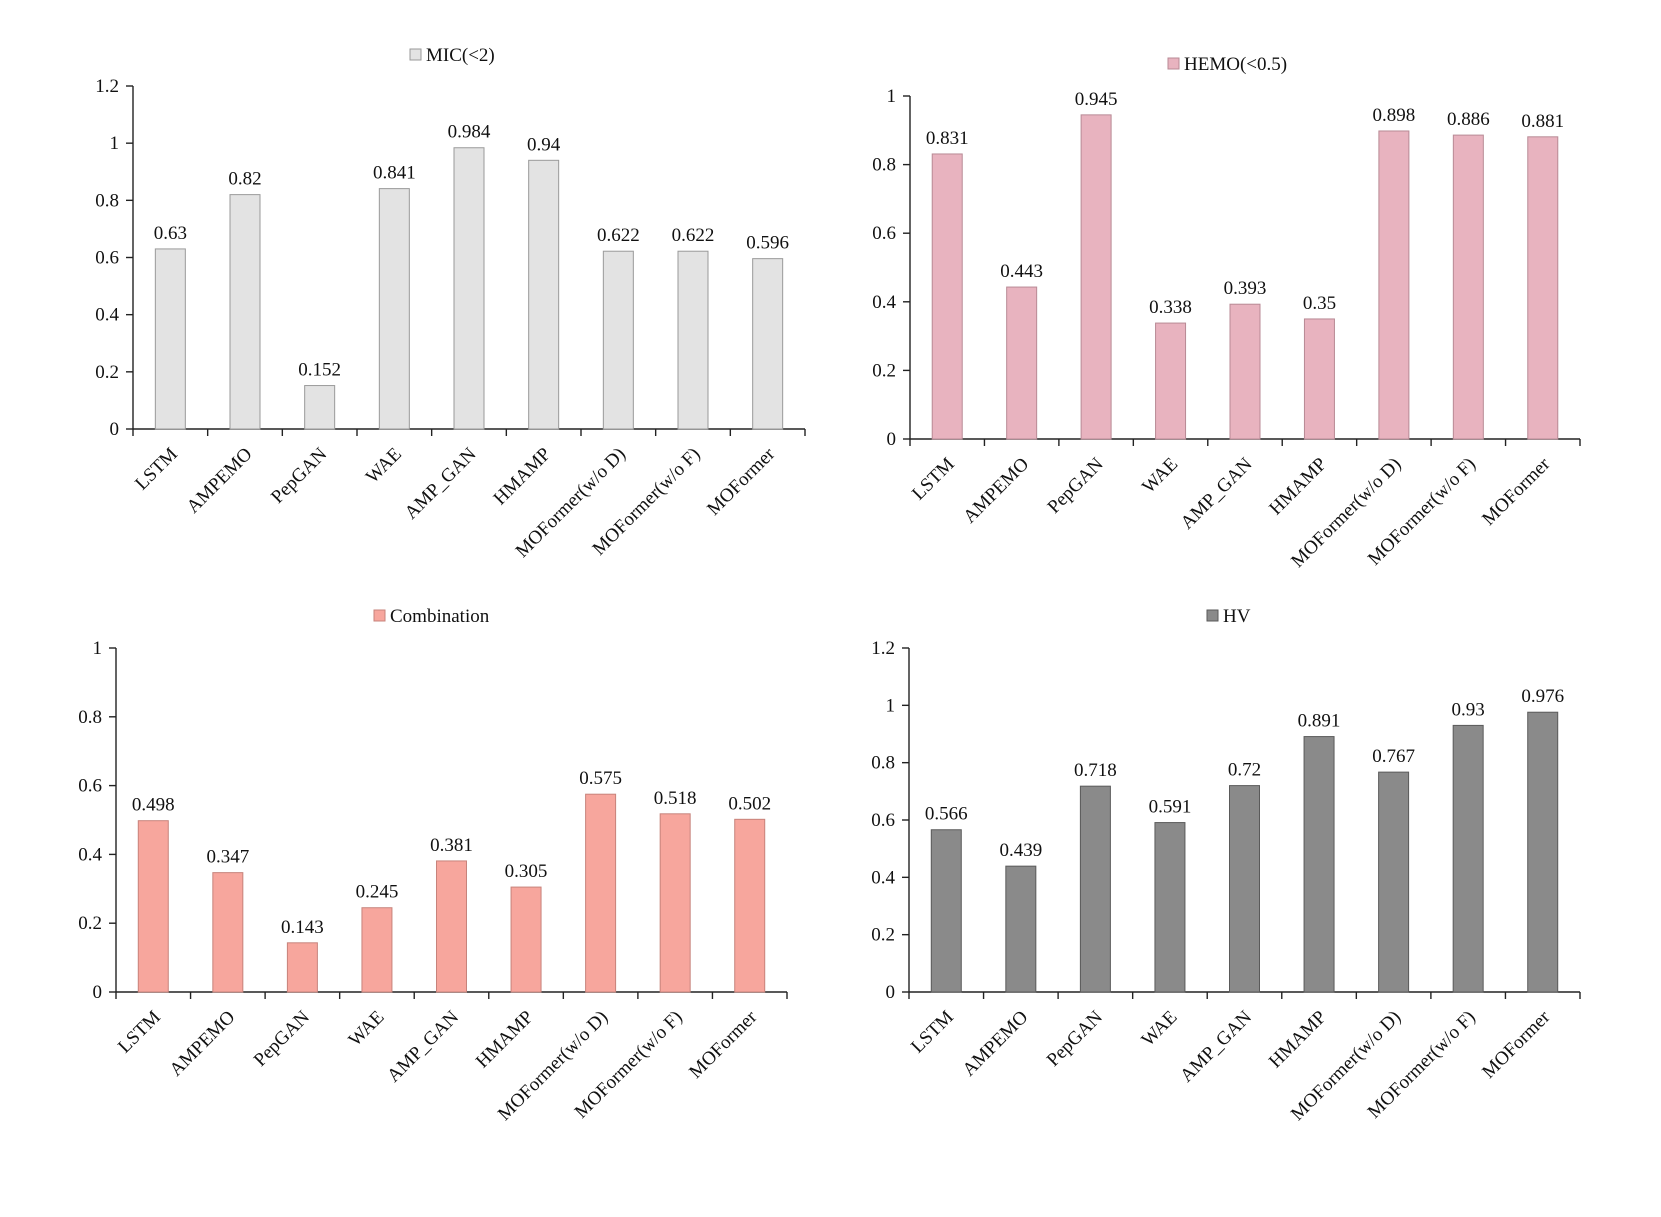 This screenshot has height=1217, width=1661. What do you see at coordinates (1244, 770) in the screenshot?
I see `data-label: 0.72` at bounding box center [1244, 770].